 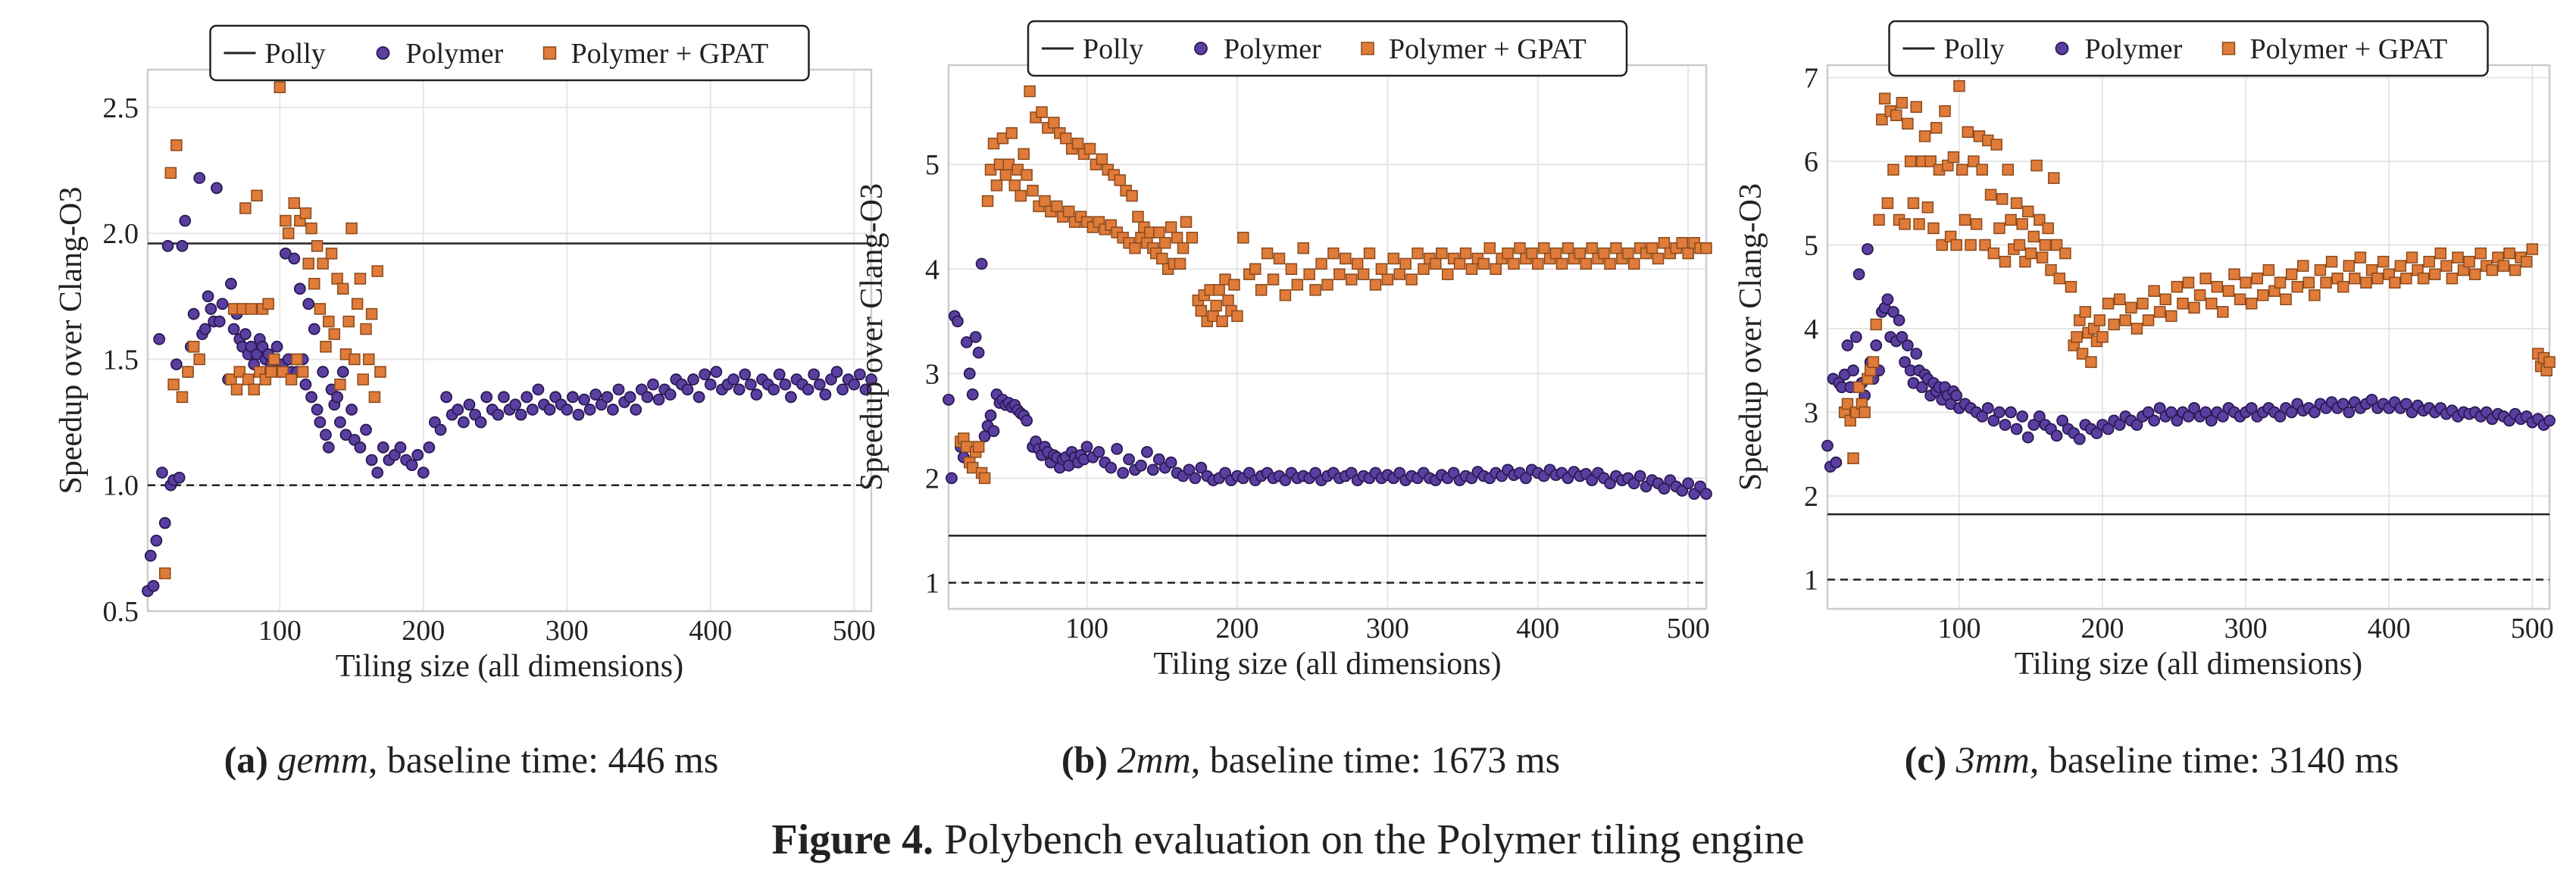 What do you see at coordinates (2188, 48) in the screenshot?
I see `legend-box` at bounding box center [2188, 48].